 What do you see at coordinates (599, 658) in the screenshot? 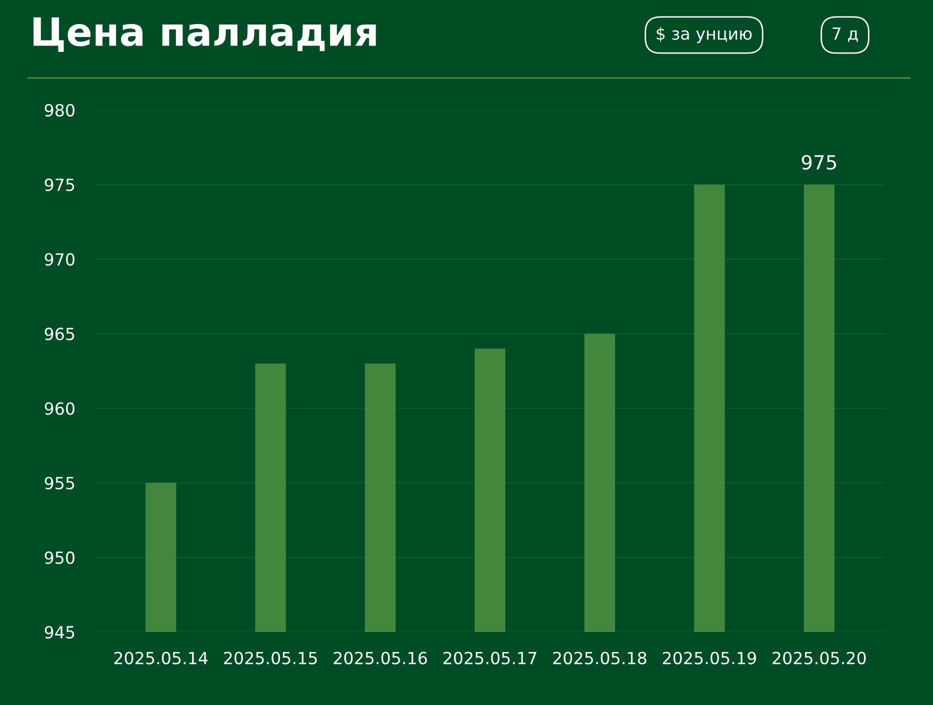
I see `x-tick-label: 2025.05.18` at bounding box center [599, 658].